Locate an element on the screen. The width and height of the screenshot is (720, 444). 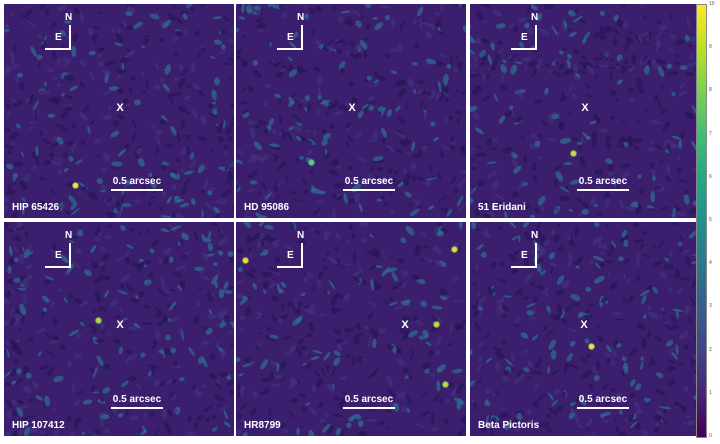
panel-label: 51 Eridani is located at coordinates (502, 207).